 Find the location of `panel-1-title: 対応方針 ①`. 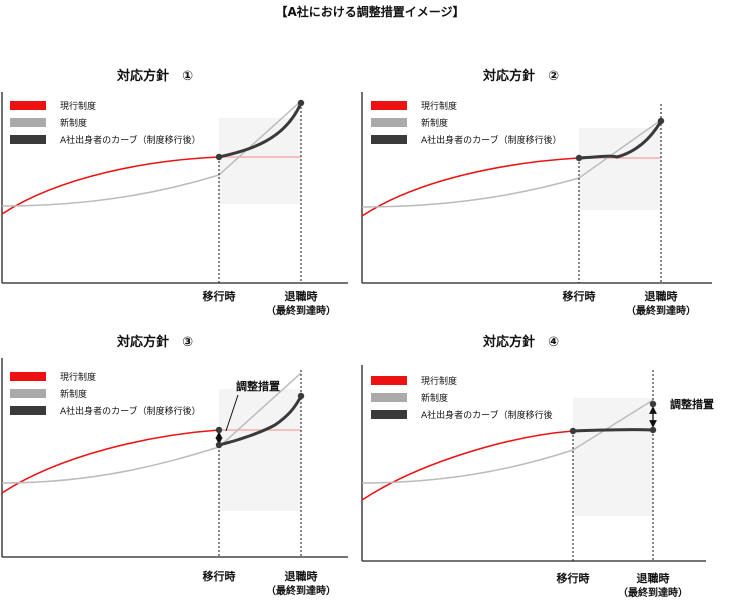

panel-1-title: 対応方針 ① is located at coordinates (154, 76).